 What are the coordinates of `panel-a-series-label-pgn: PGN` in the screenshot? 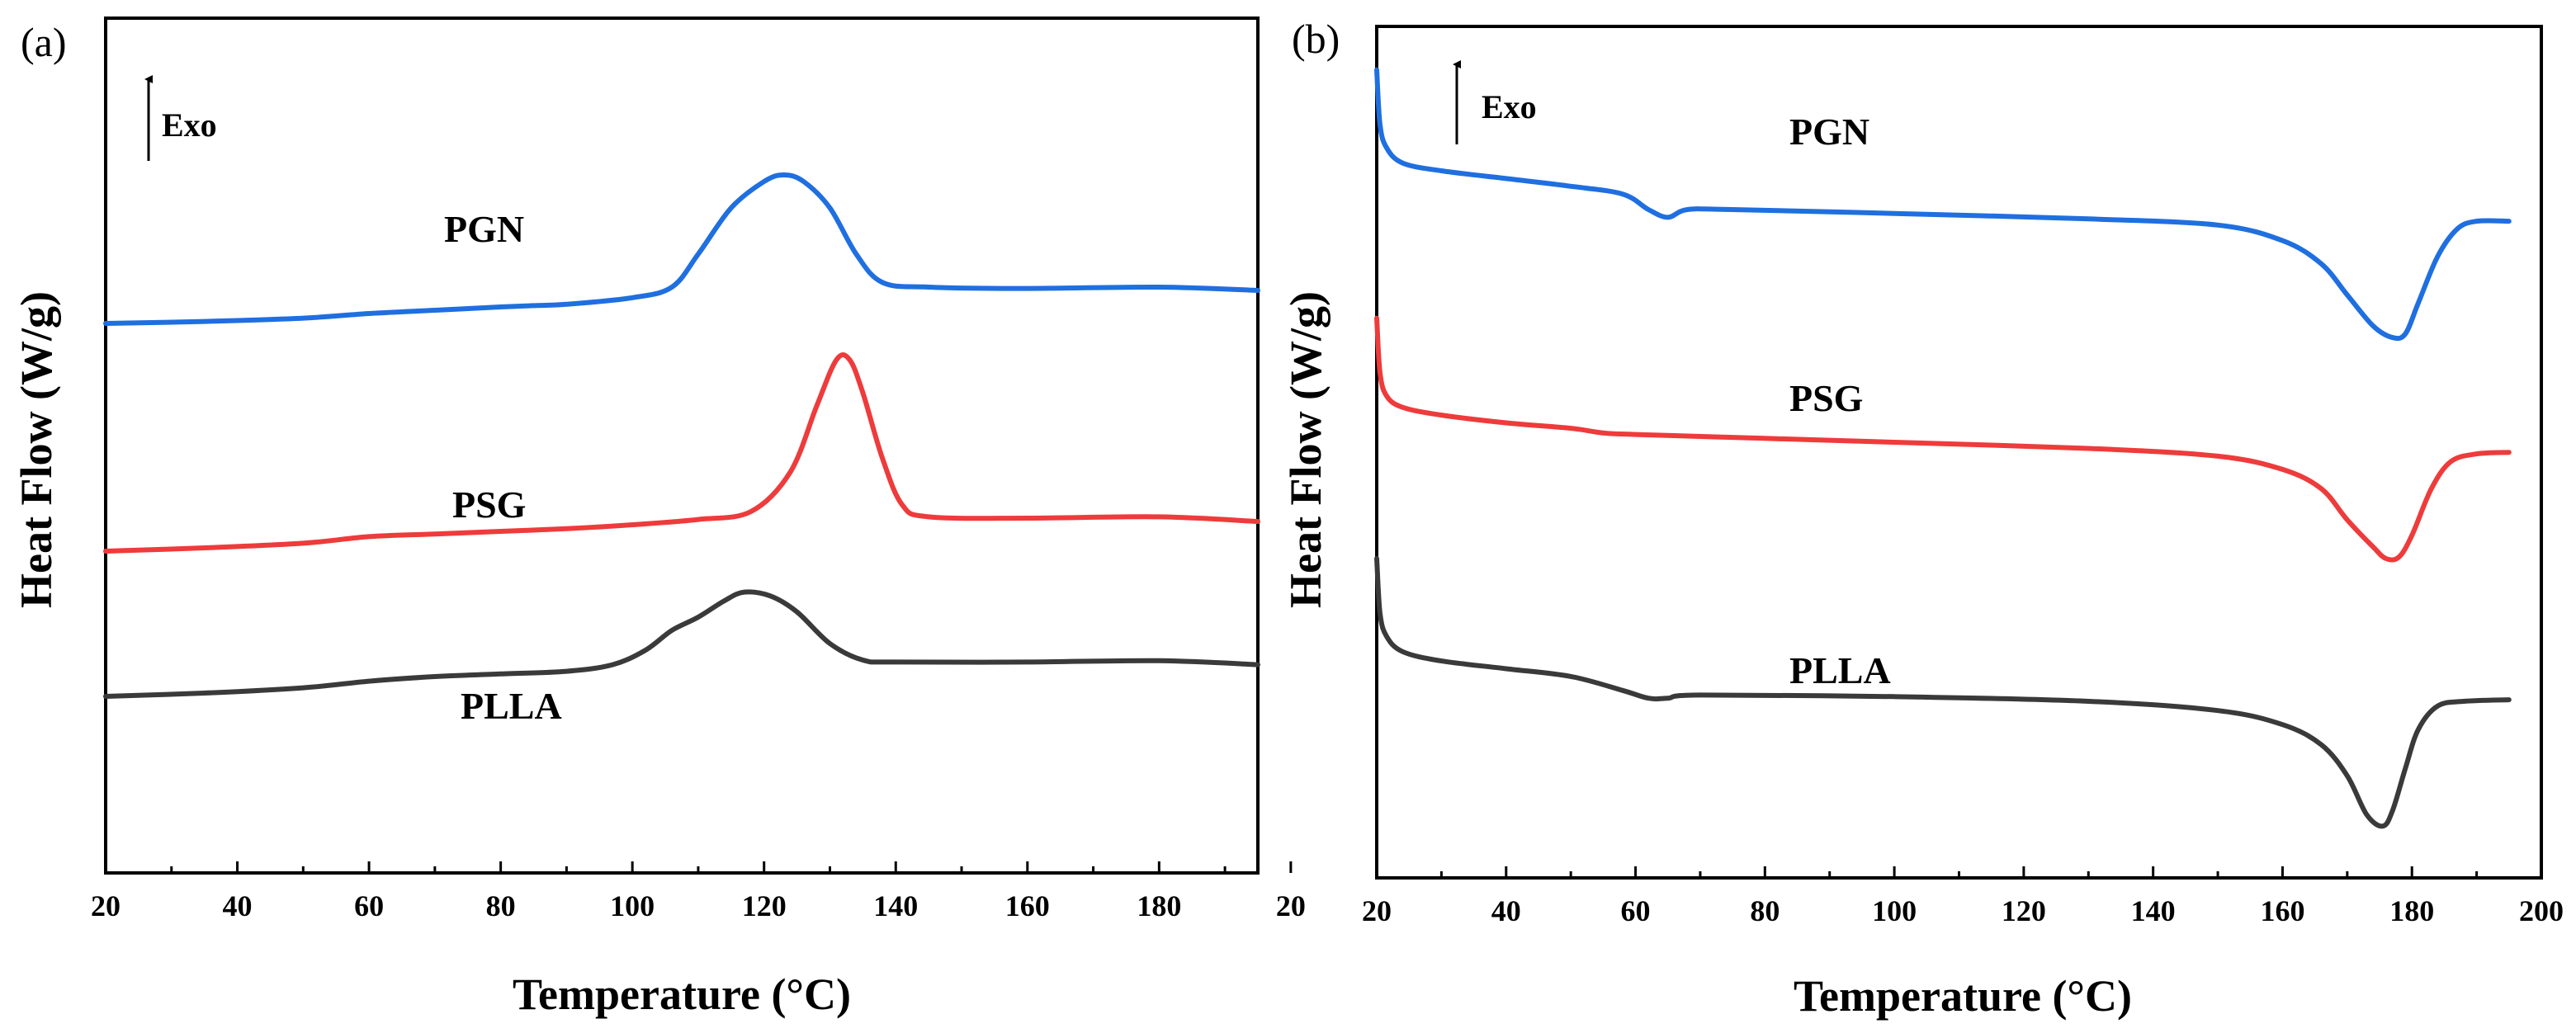 It's located at (484, 229).